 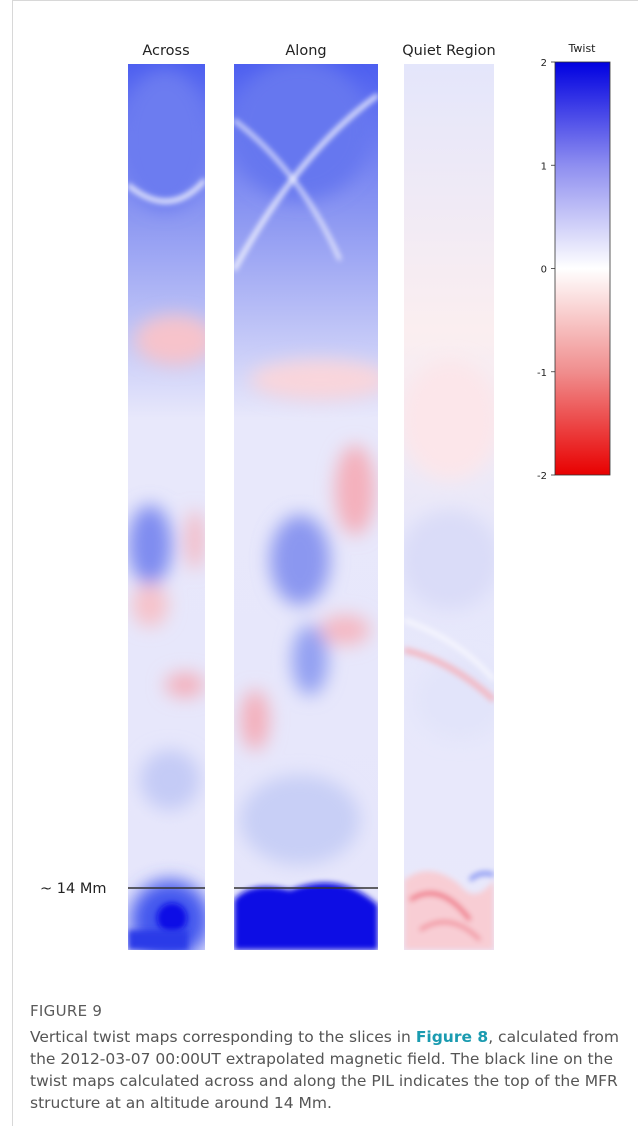 What do you see at coordinates (582, 48) in the screenshot?
I see `colorbar-label: Twist` at bounding box center [582, 48].